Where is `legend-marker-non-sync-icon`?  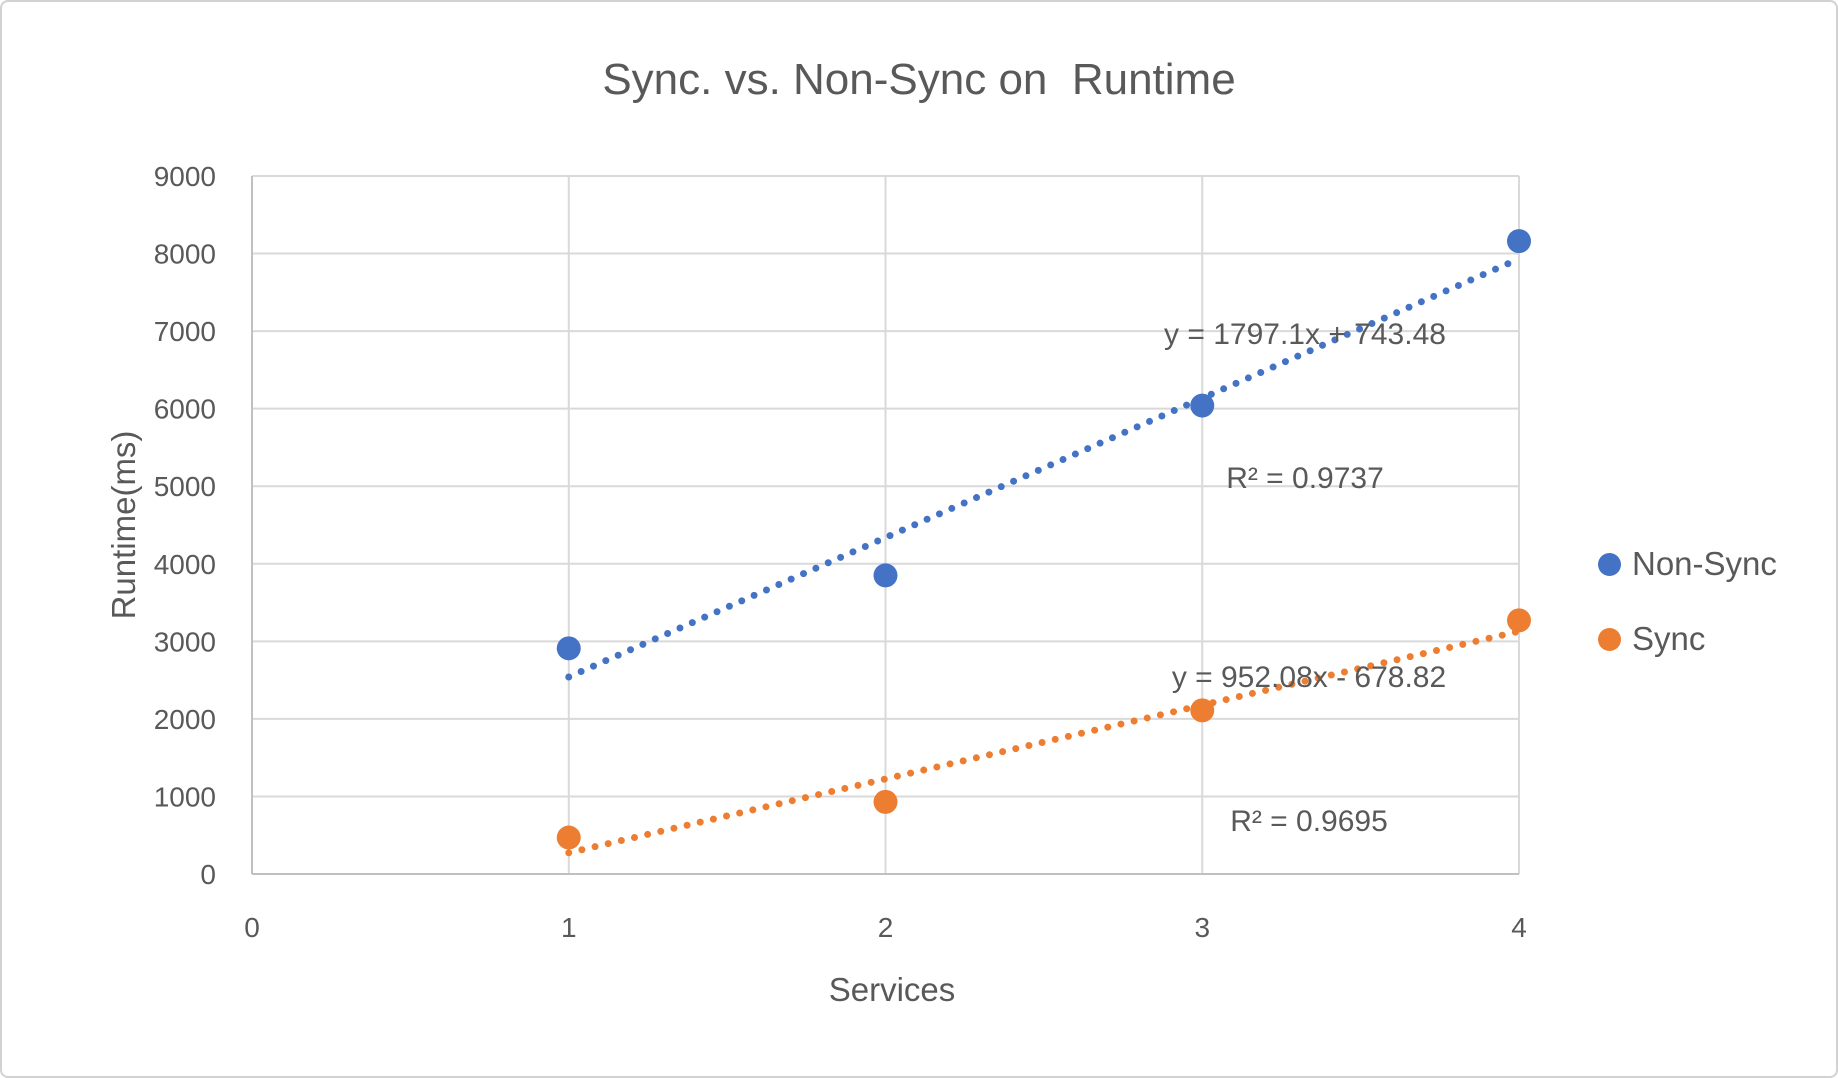
legend-marker-non-sync-icon is located at coordinates (1609, 564).